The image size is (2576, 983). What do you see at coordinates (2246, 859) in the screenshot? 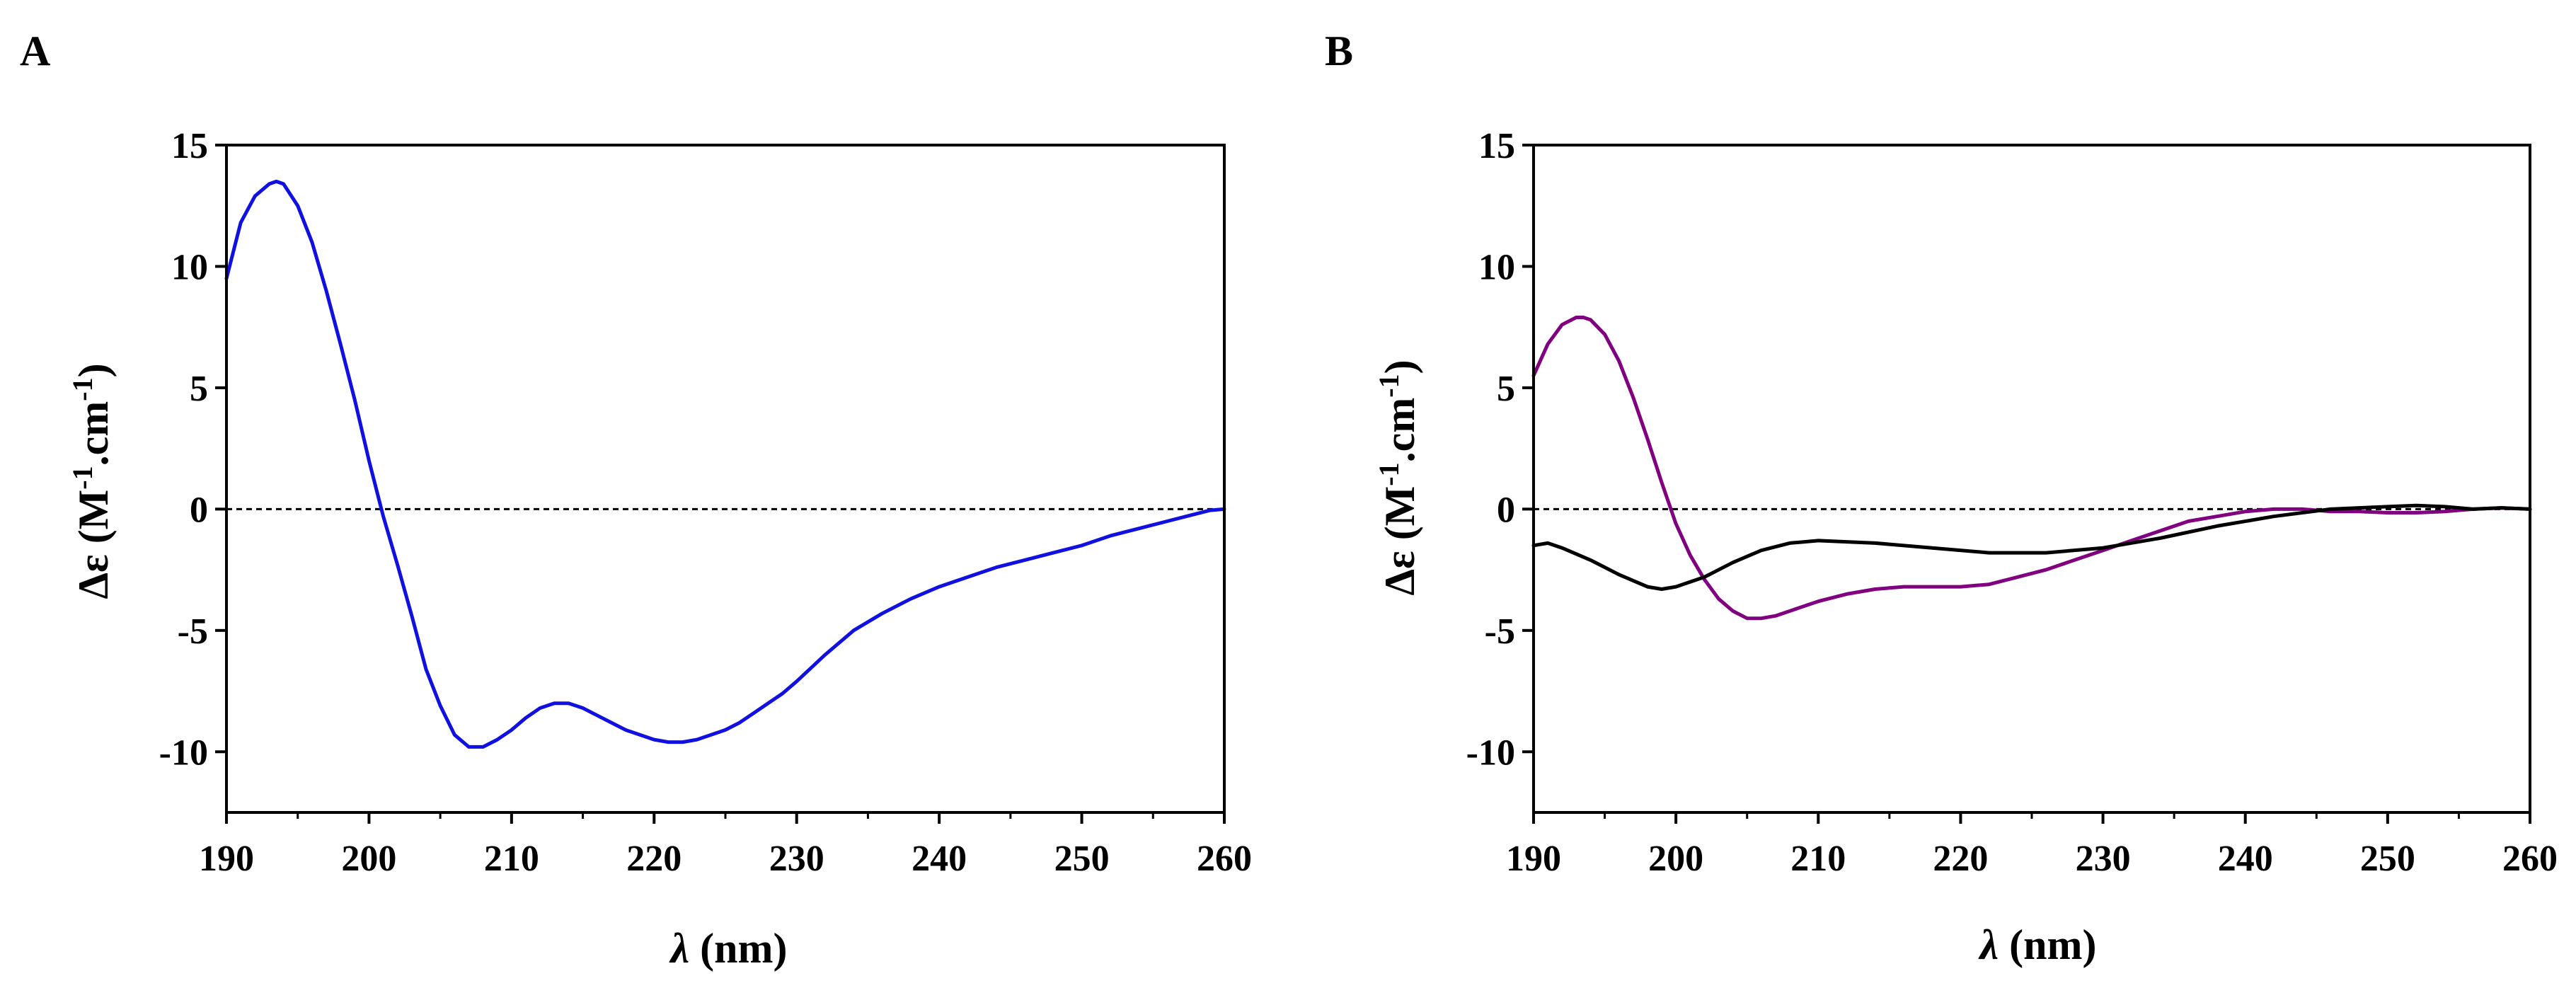
I see `panel-b-x-tick-label: 240` at bounding box center [2246, 859].